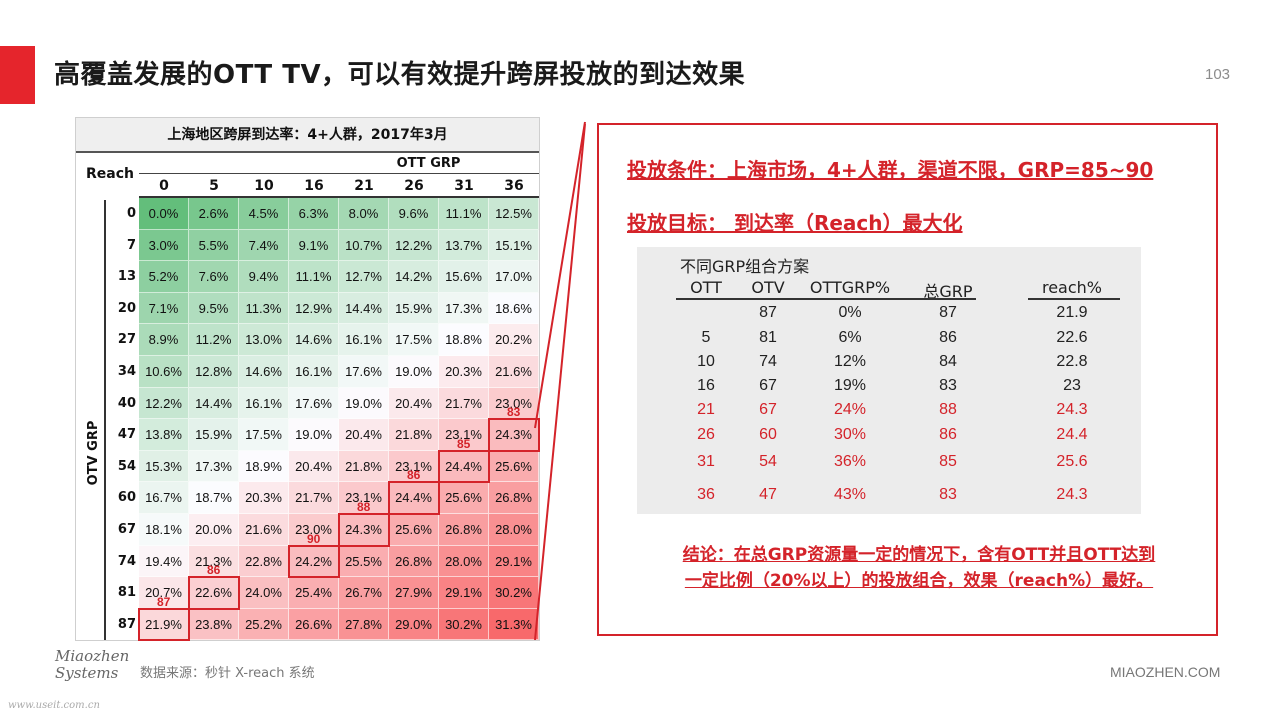 This screenshot has height=720, width=1280. I want to click on slide-title: 高覆盖发展的OTT TV，可以有效提升跨屏投放的到达效果, so click(400, 75).